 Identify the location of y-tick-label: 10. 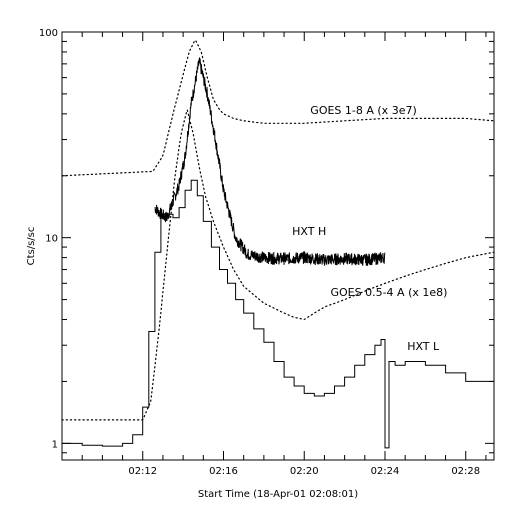
(51, 239).